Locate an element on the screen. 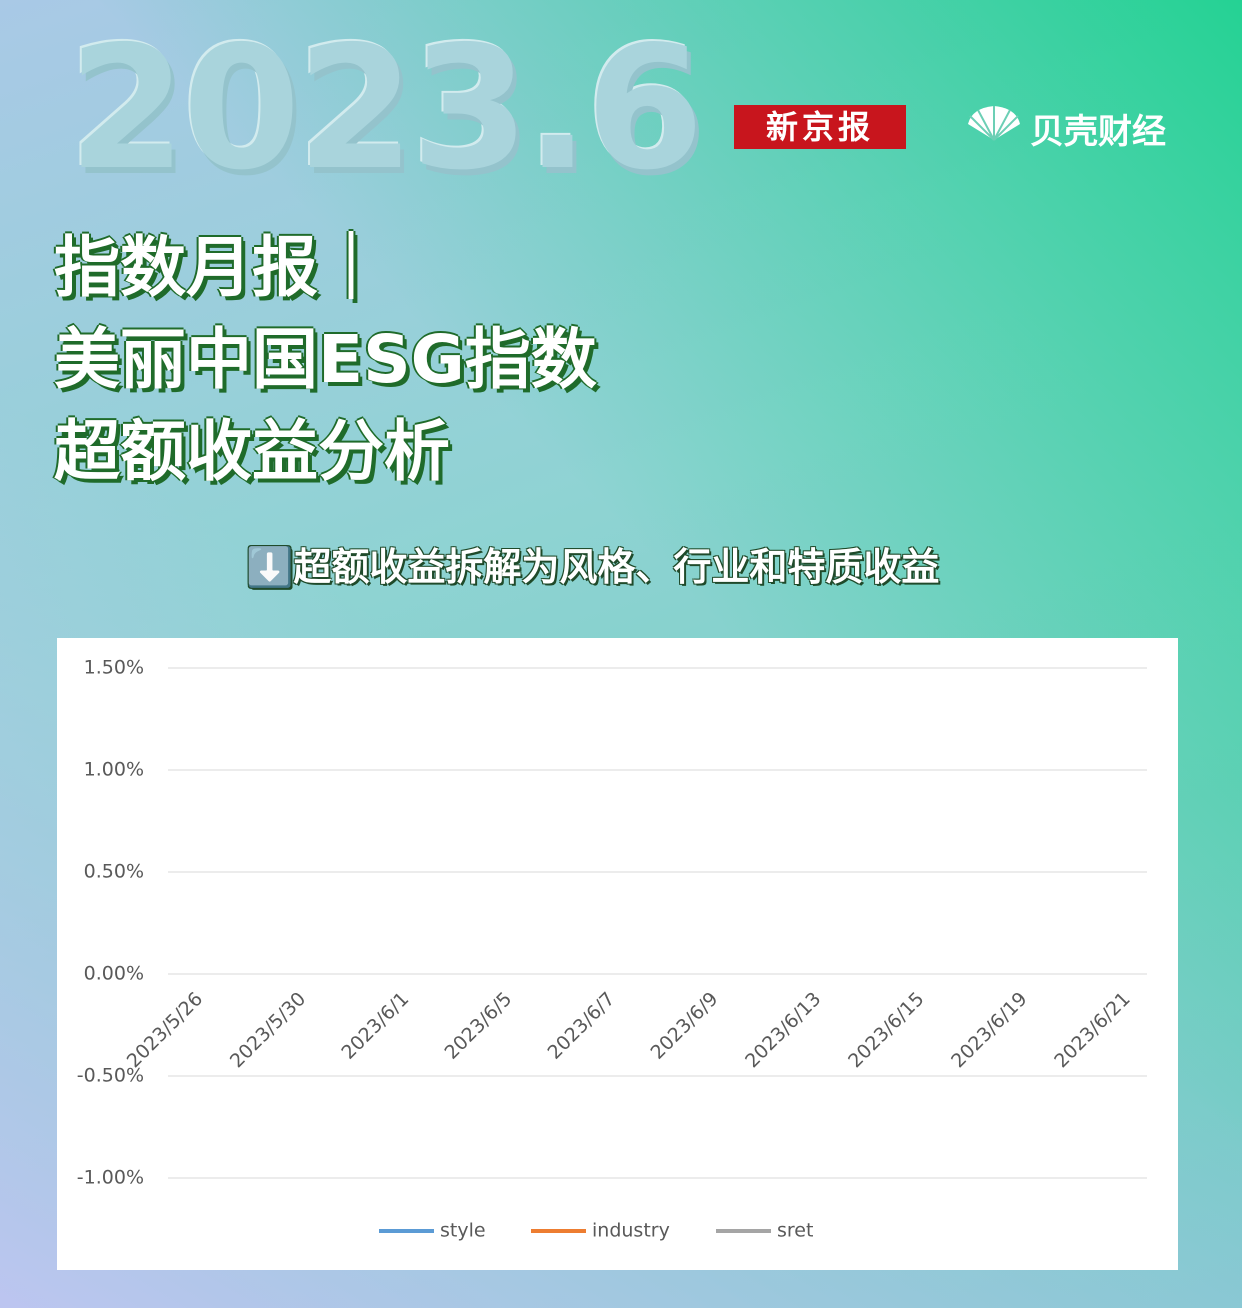  y-tick-label: 0.00% is located at coordinates (114, 974).